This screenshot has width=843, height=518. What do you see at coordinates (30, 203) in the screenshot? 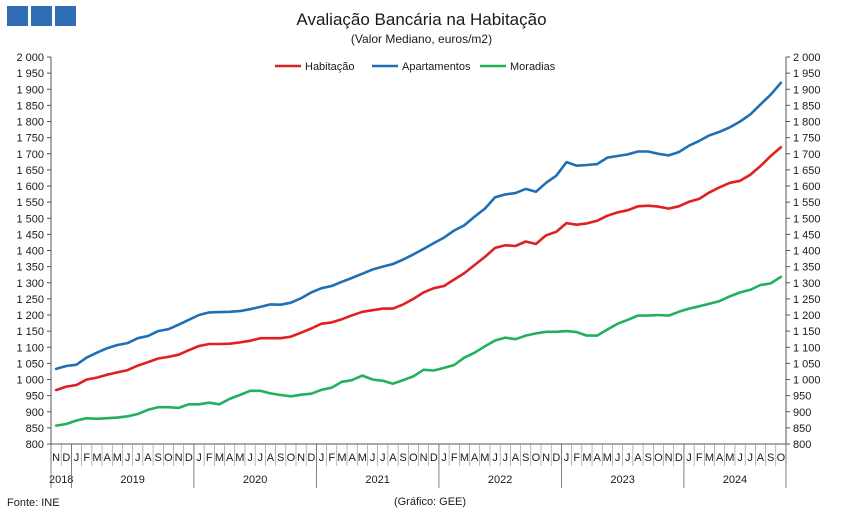
I see `y-tick-label-left: 1 550` at bounding box center [30, 203].